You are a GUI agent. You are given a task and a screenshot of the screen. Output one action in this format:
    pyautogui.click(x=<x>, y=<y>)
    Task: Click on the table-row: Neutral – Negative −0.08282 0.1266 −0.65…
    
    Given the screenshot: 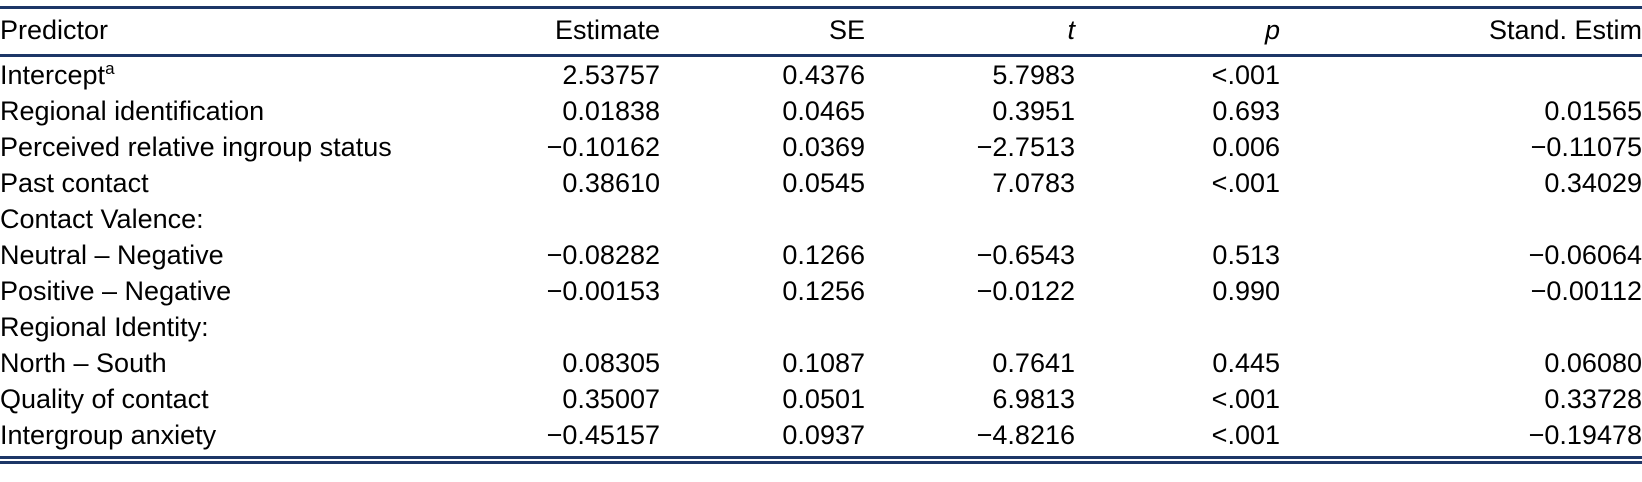 What is the action you would take?
    pyautogui.click(x=821, y=255)
    